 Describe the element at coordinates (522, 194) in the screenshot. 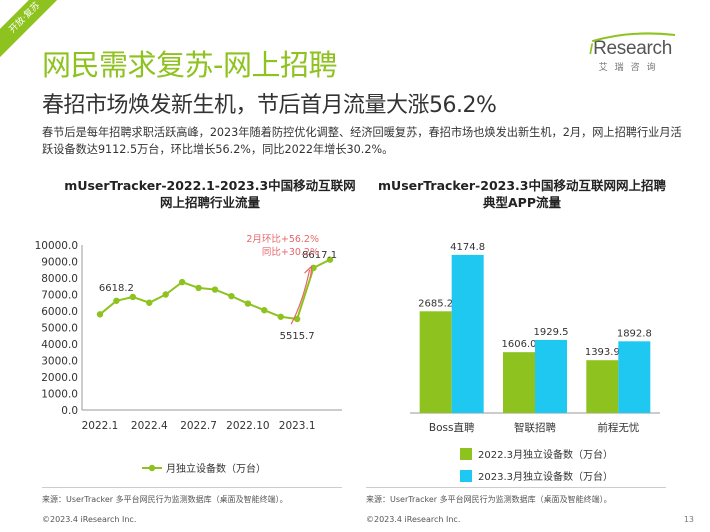

I see `bar-chart-title: mUserTracker-2023.3中国移动互联网网上招聘典型APP流量` at that location.